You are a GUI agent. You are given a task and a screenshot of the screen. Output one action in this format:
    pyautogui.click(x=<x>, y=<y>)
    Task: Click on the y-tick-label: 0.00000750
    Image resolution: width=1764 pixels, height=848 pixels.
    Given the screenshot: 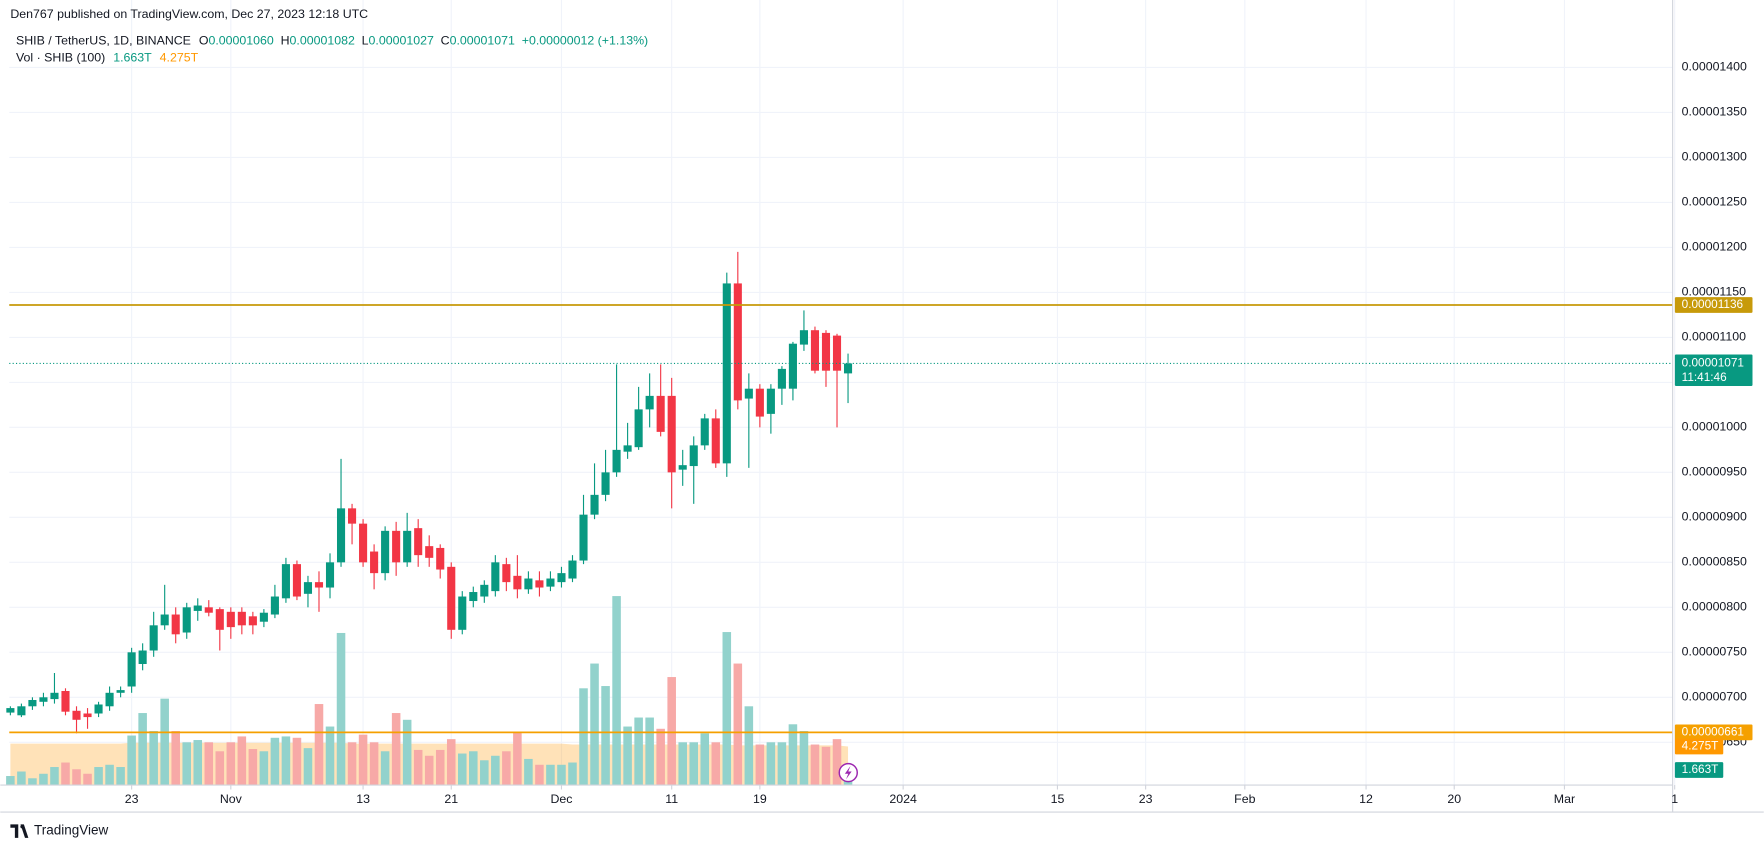 What is the action you would take?
    pyautogui.click(x=1714, y=652)
    